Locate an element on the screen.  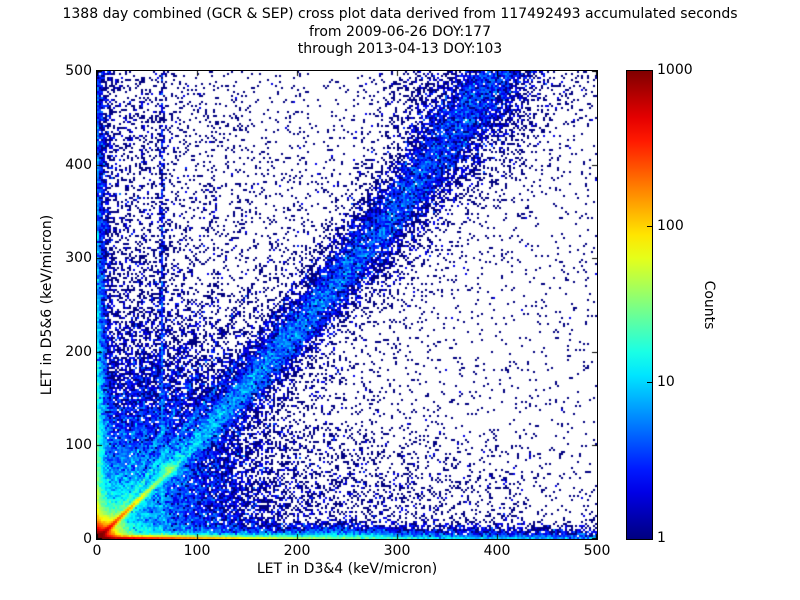
colorbar-tick-label: 1 is located at coordinates (661, 538).